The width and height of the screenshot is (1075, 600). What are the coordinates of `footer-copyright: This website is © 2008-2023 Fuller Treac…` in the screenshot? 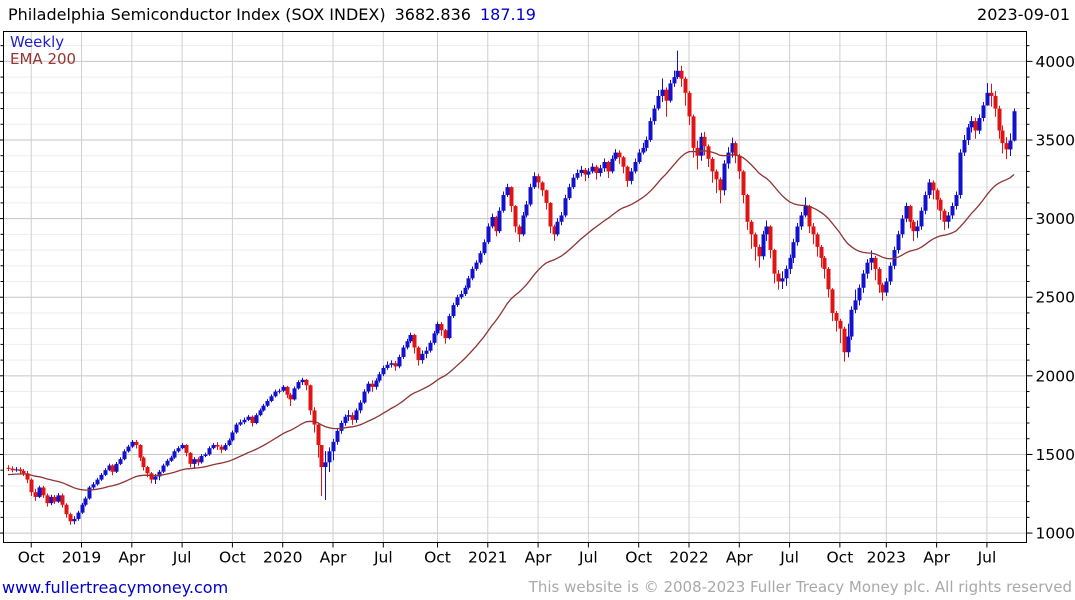 It's located at (800, 587).